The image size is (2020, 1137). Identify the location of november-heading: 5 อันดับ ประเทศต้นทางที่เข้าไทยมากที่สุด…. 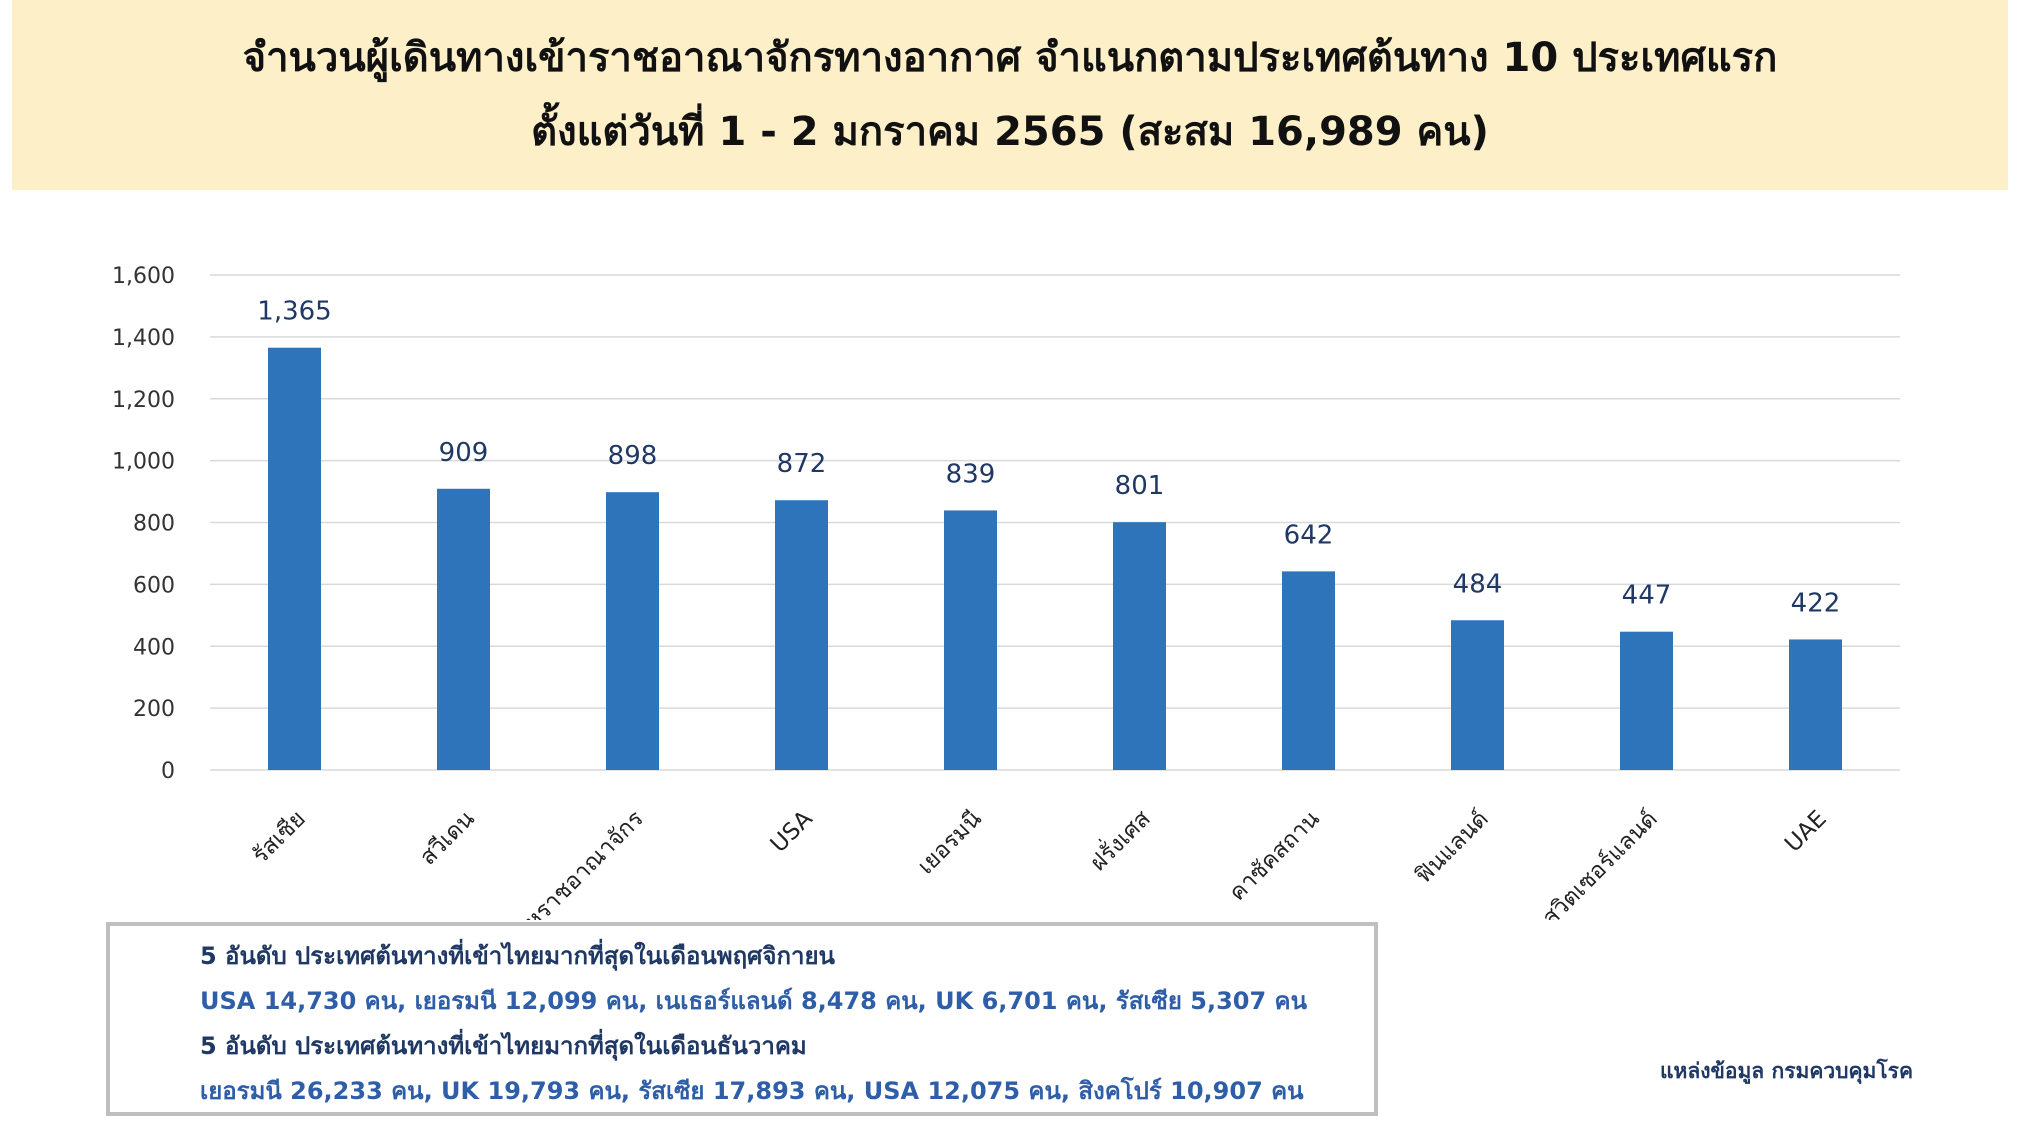
(517, 956).